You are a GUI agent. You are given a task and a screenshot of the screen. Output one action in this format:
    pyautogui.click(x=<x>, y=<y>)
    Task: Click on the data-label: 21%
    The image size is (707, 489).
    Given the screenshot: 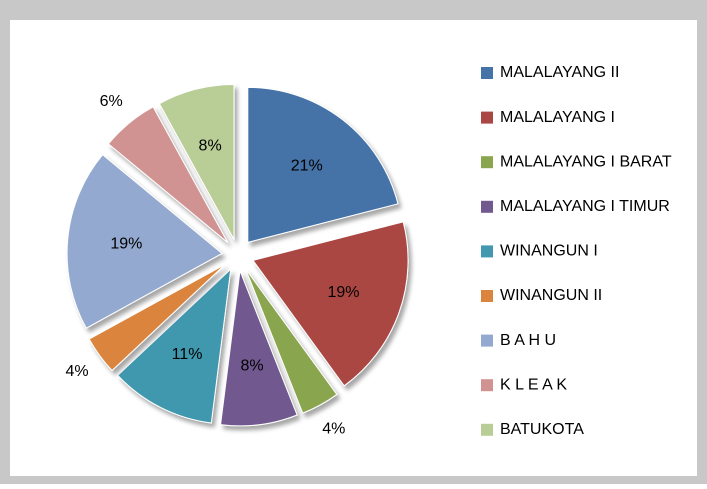 What is the action you would take?
    pyautogui.click(x=307, y=166)
    